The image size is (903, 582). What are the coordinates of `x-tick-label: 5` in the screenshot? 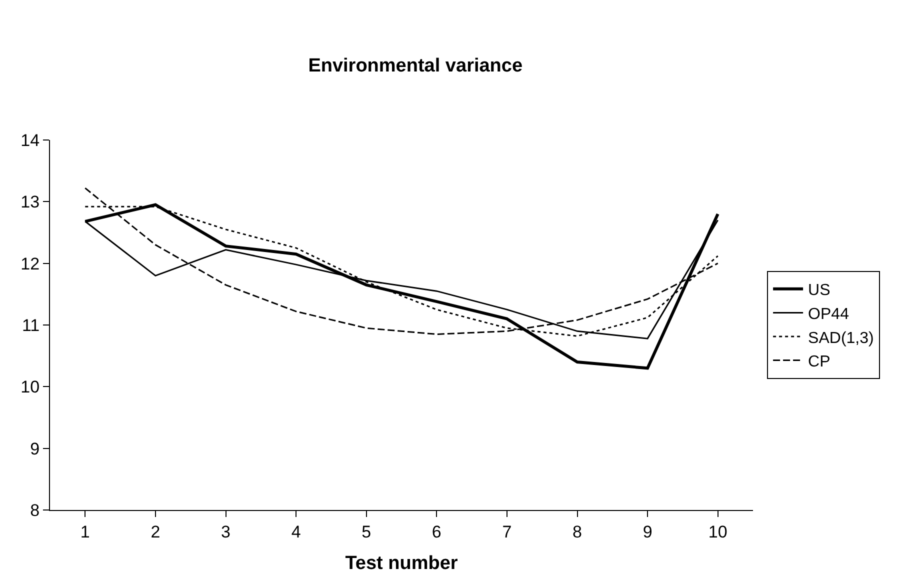 It's located at (367, 532).